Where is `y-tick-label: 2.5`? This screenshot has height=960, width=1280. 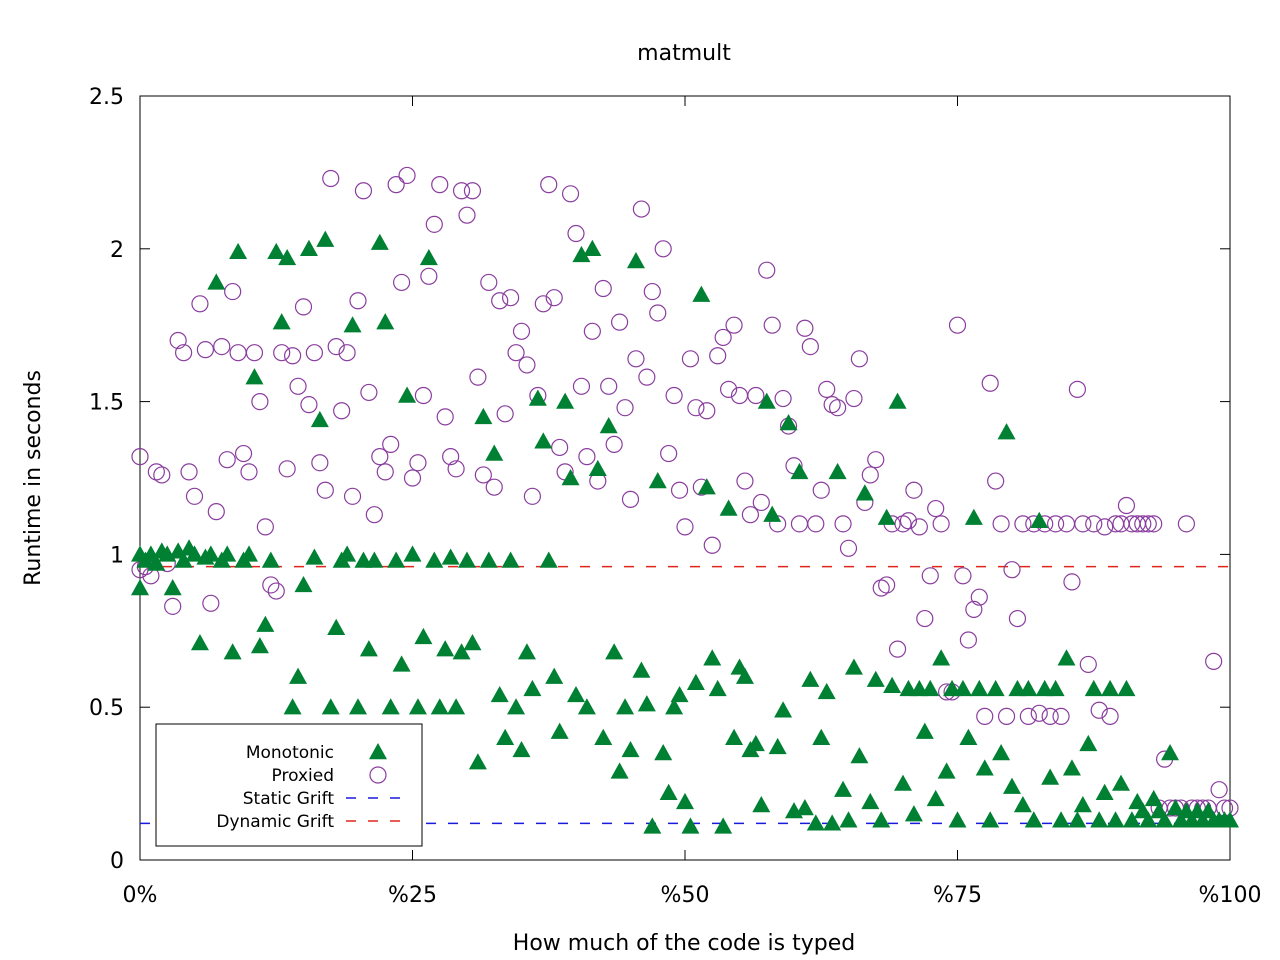 y-tick-label: 2.5 is located at coordinates (106, 97).